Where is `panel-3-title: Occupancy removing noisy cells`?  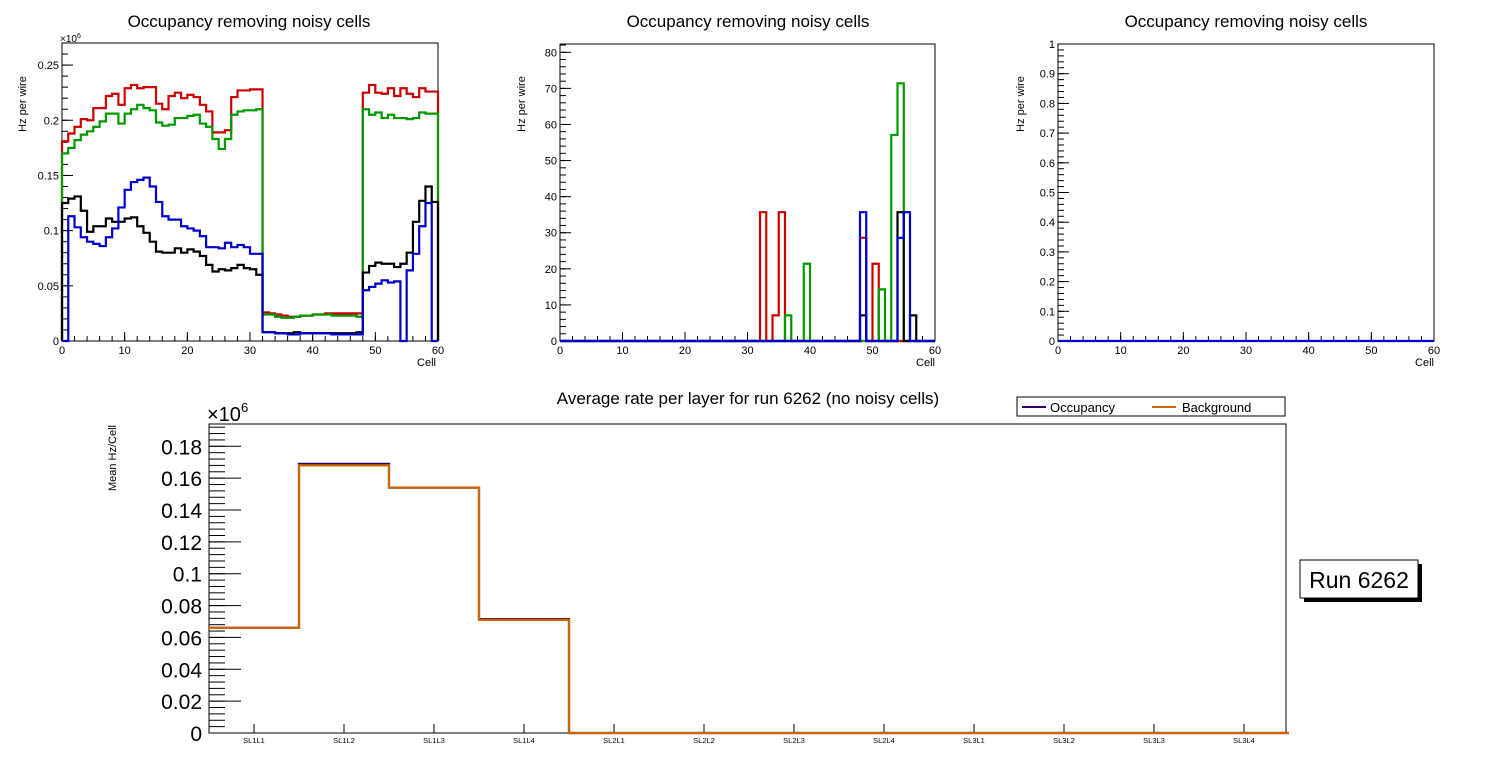
panel-3-title: Occupancy removing noisy cells is located at coordinates (1246, 21).